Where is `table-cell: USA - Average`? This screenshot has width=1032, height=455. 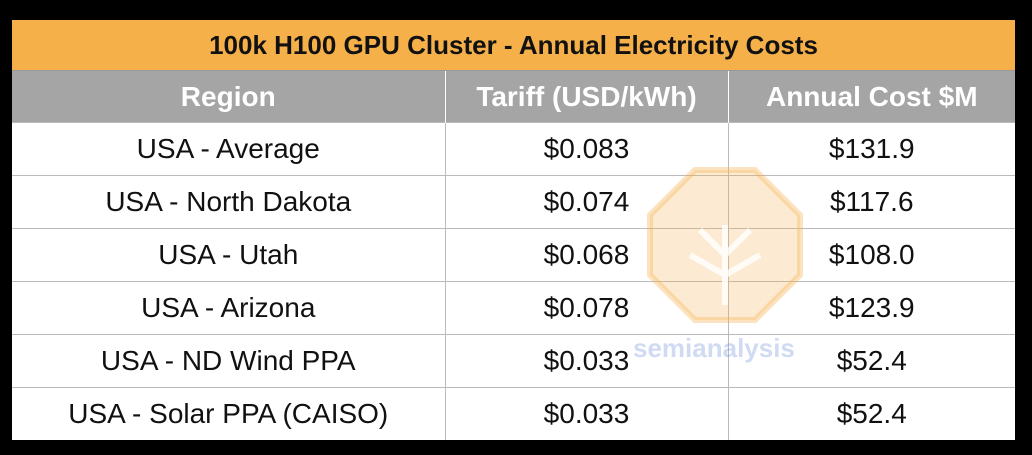 table-cell: USA - Average is located at coordinates (228, 149).